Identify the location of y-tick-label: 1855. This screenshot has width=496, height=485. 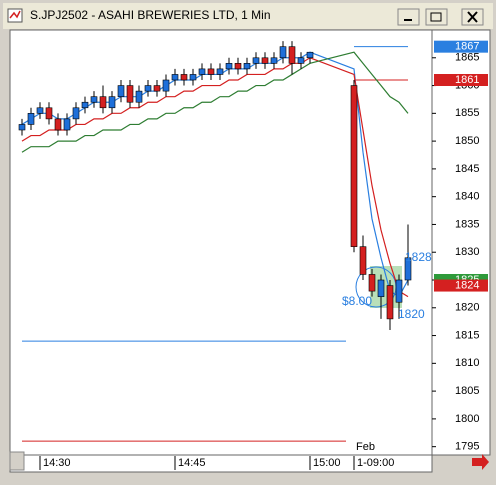
(467, 113).